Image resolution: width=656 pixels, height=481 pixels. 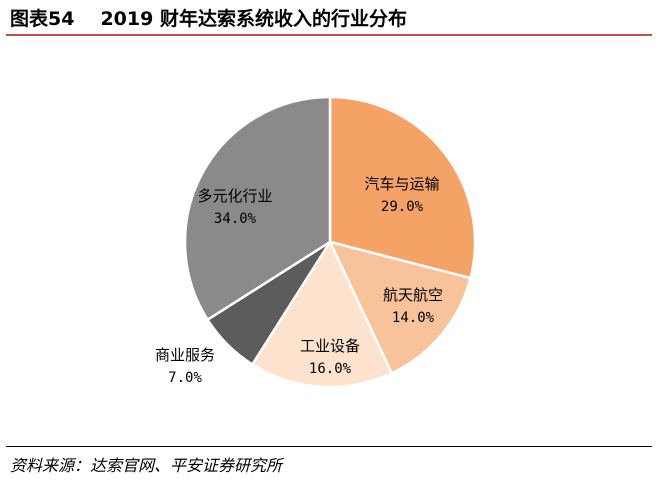 I want to click on slice-label: 汽车与运输, so click(x=401, y=184).